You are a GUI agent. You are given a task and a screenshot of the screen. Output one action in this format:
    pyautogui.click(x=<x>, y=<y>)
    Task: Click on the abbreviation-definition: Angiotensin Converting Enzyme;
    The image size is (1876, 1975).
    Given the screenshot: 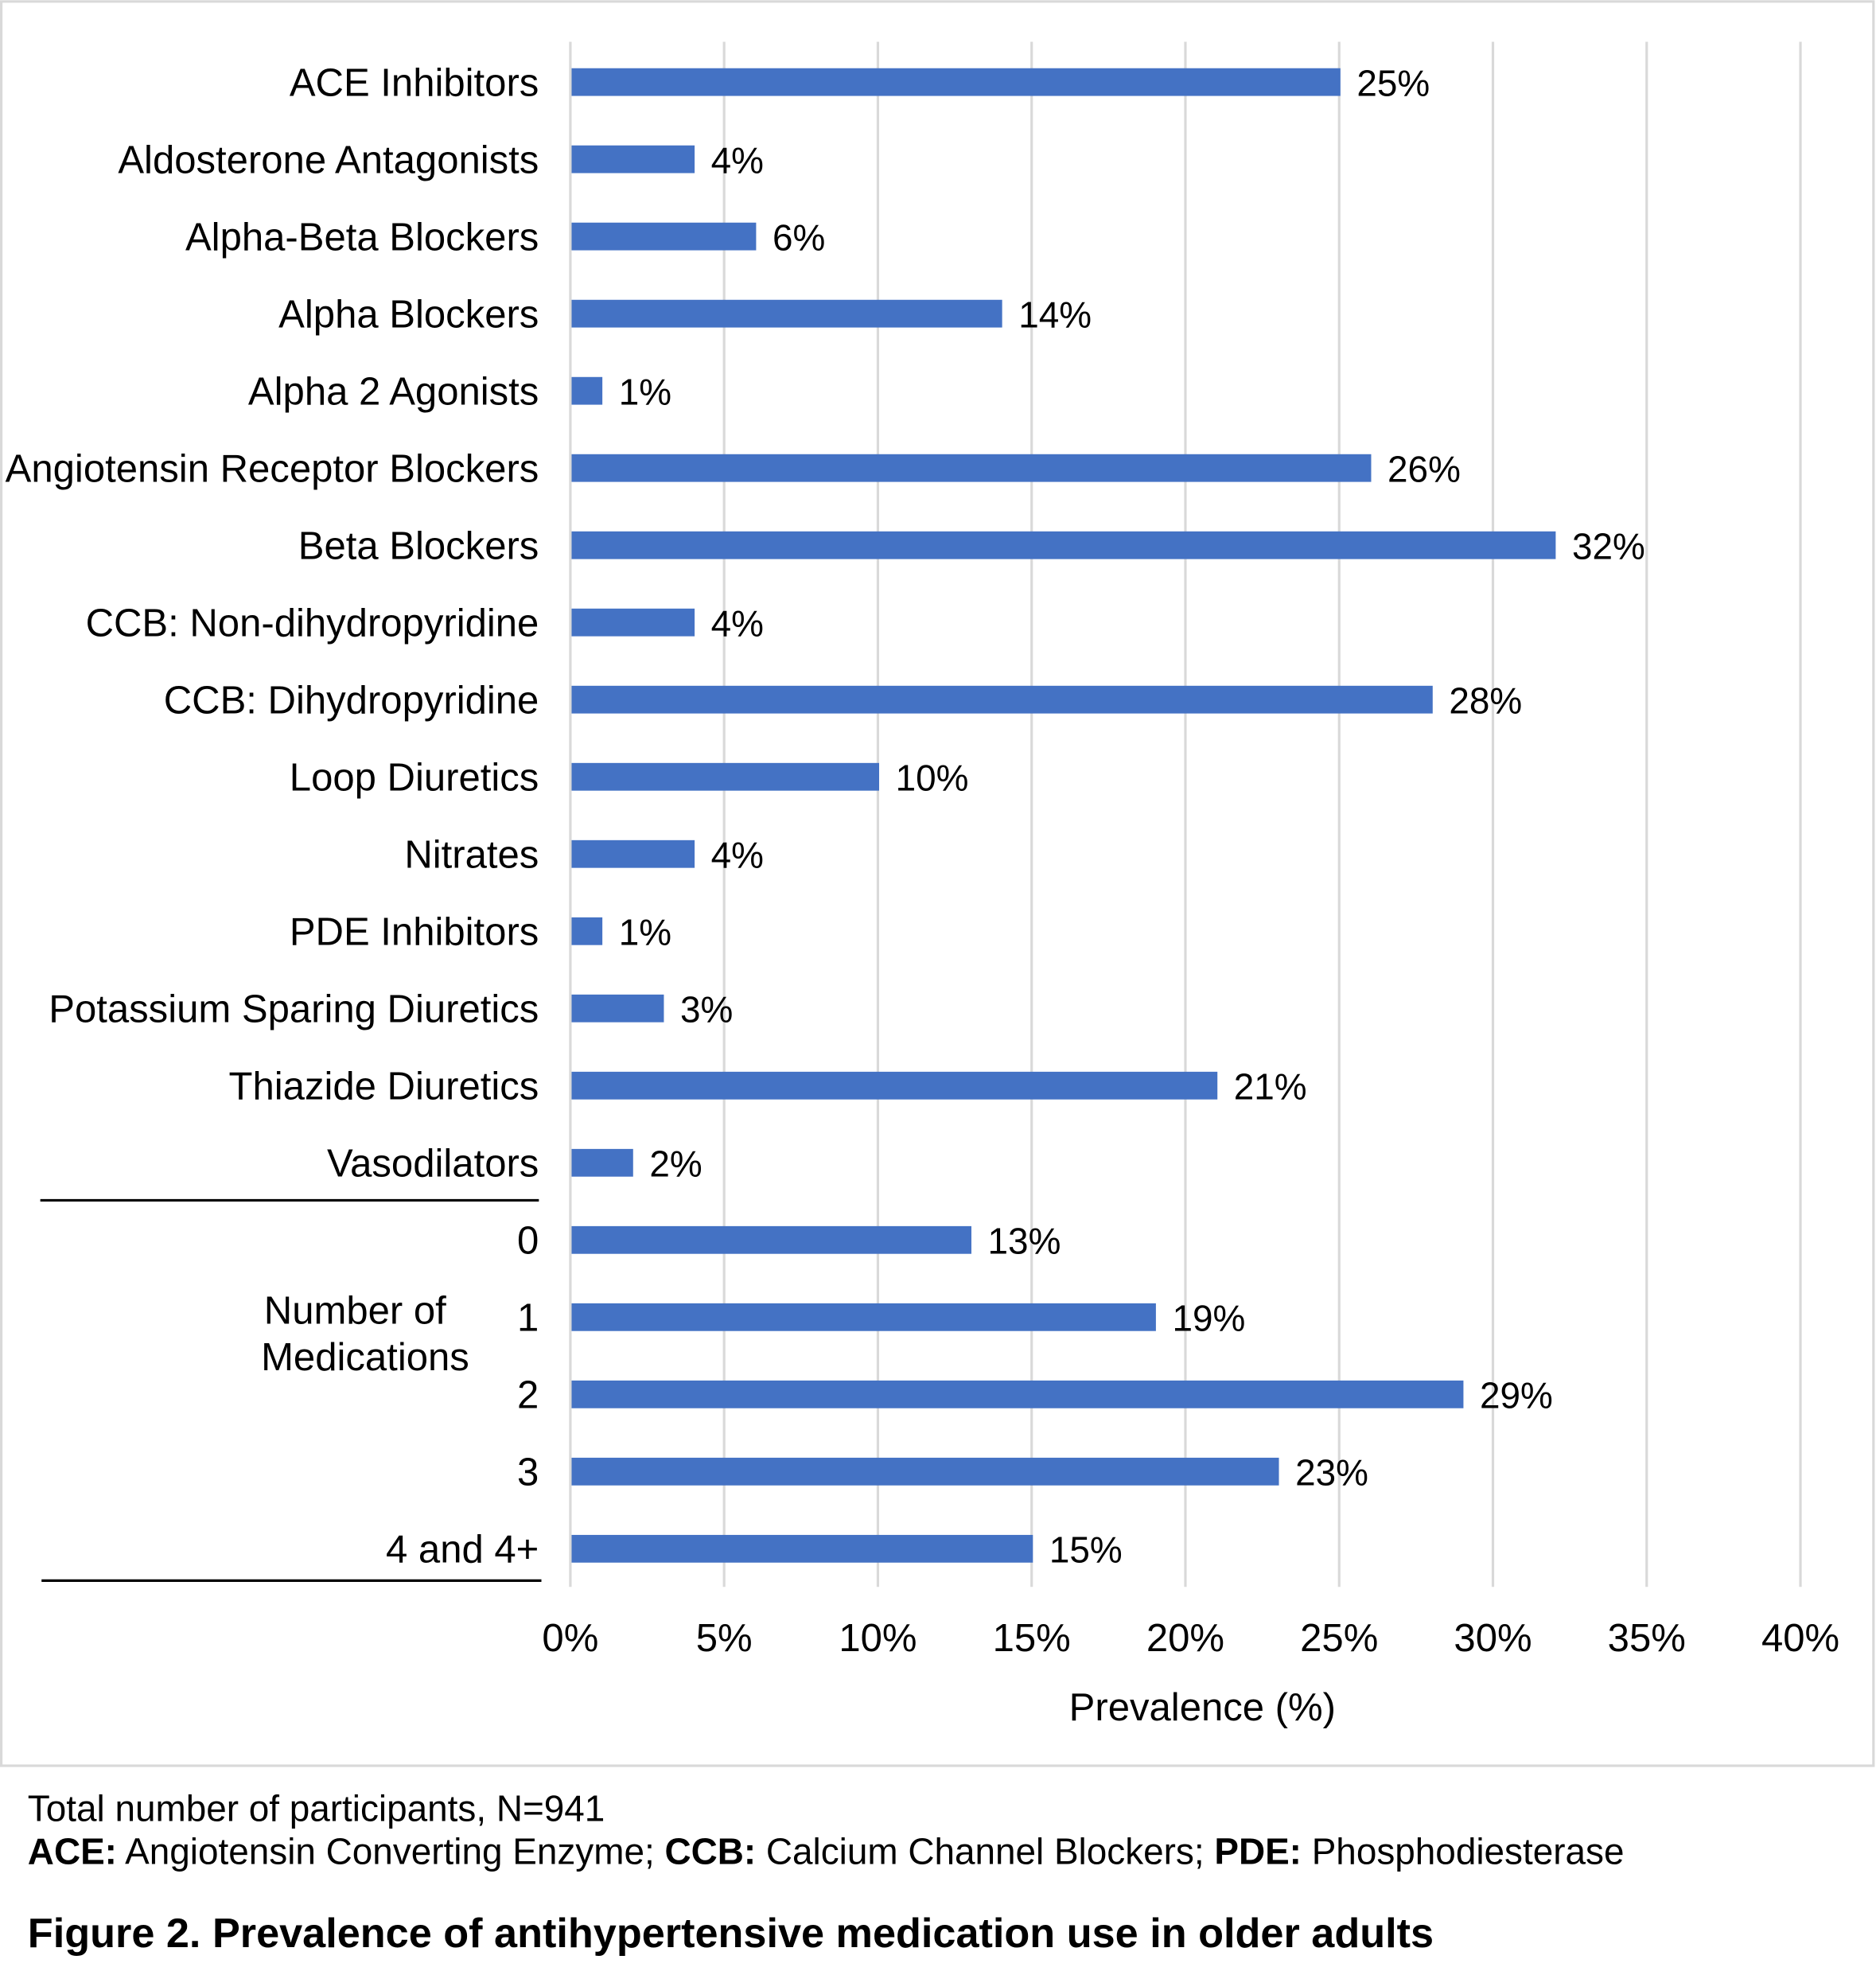 What is the action you would take?
    pyautogui.click(x=391, y=1851)
    